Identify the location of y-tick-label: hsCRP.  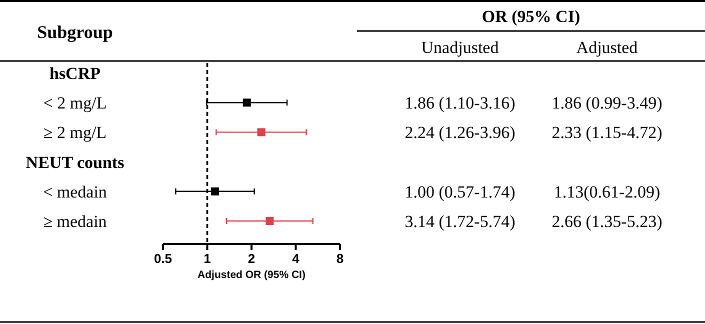
(75, 73).